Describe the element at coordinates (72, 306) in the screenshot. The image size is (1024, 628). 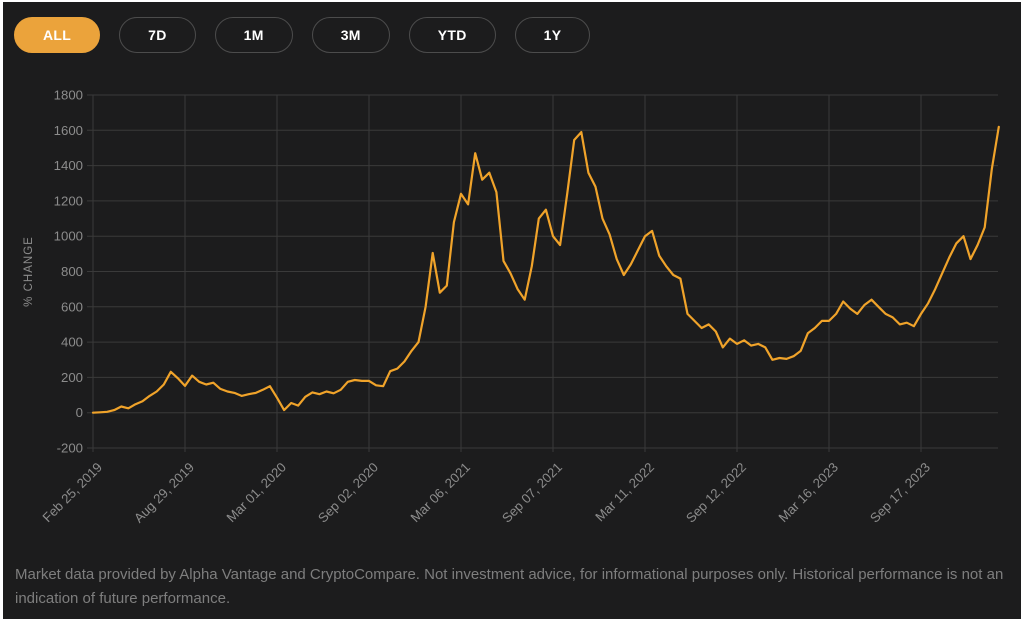
I see `svg-text: 600` at that location.